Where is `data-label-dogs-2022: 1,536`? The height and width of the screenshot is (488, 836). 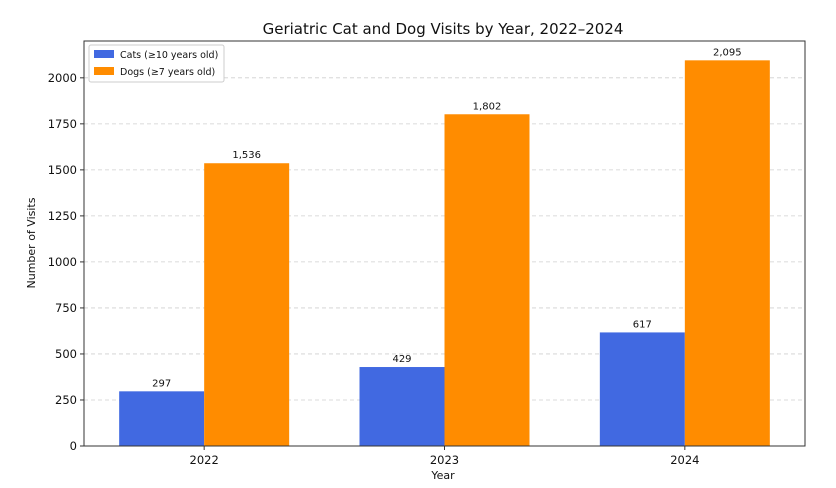
data-label-dogs-2022: 1,536 is located at coordinates (246, 155).